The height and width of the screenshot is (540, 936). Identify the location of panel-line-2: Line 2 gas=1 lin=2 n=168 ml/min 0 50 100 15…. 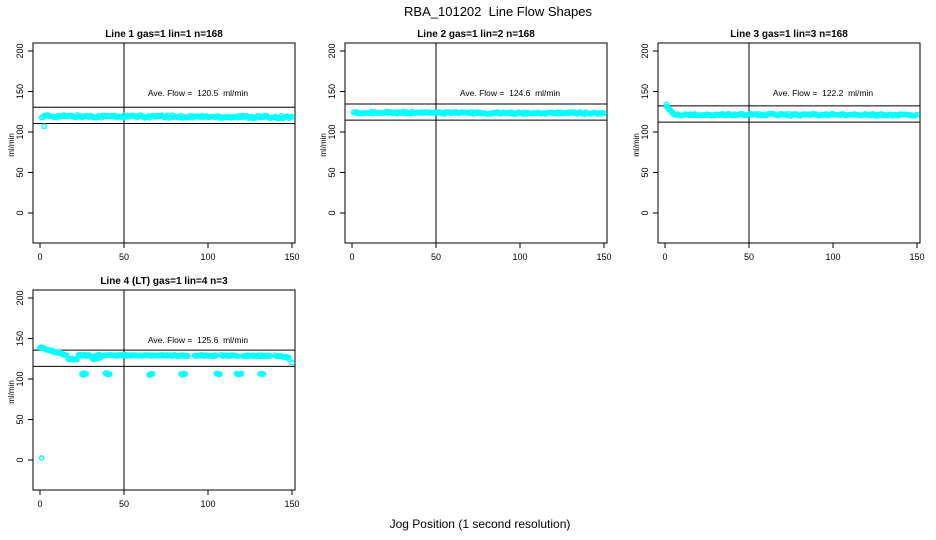
(465, 145).